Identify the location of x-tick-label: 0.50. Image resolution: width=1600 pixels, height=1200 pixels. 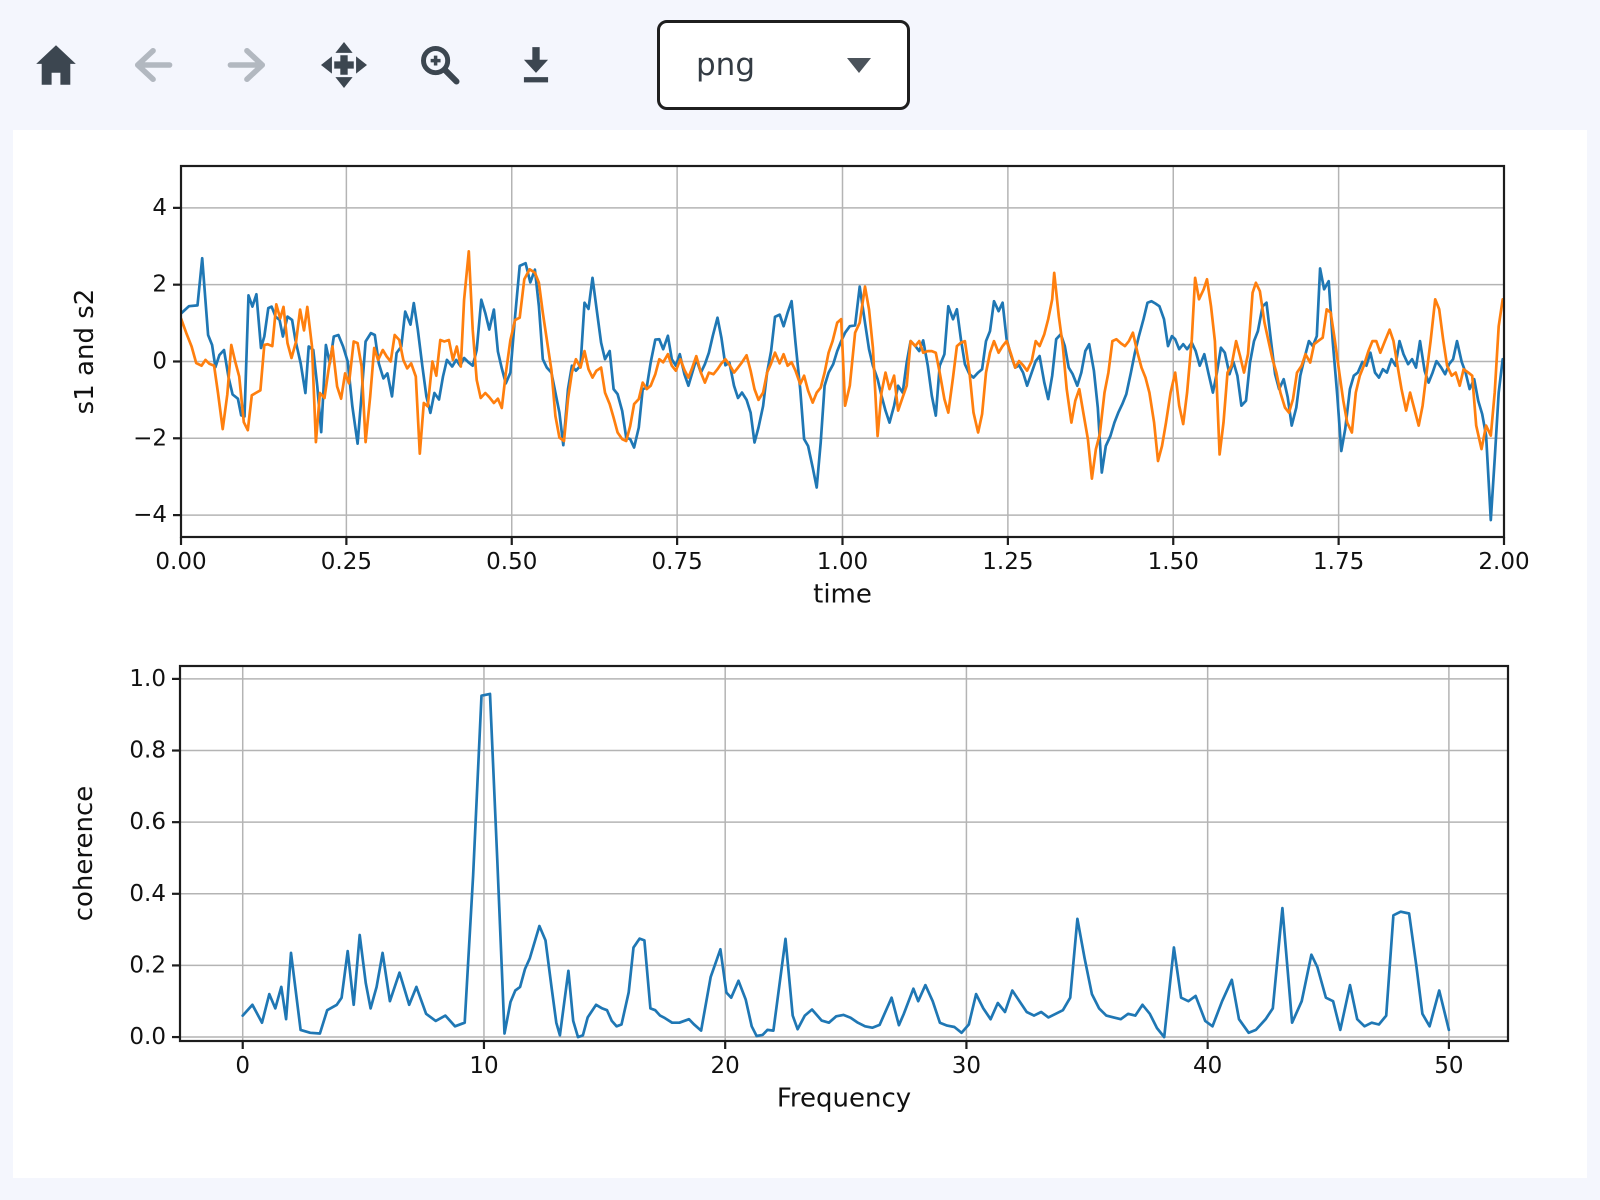
(511, 562).